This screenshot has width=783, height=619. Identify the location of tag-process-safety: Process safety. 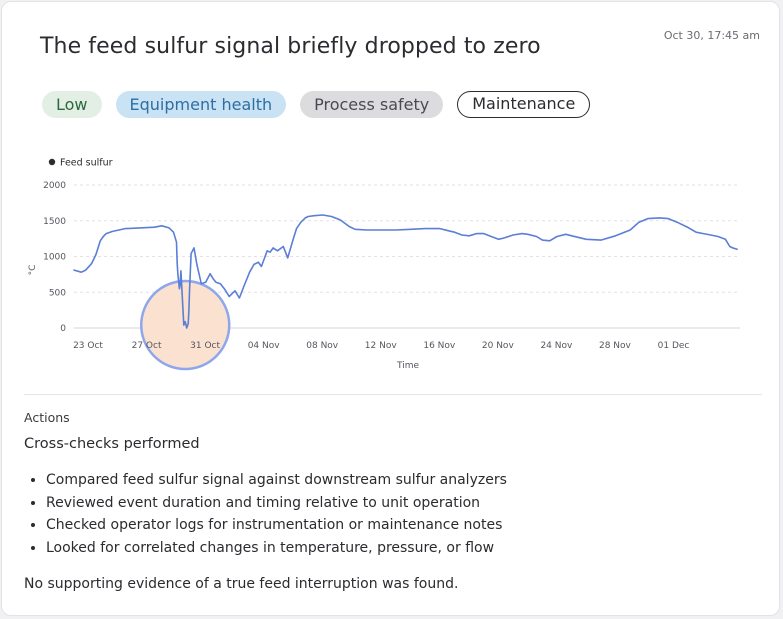
(372, 104).